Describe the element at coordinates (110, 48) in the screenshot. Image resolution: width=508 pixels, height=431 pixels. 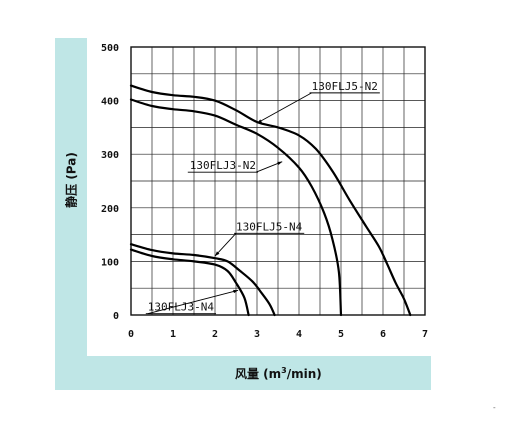
I see `y-tick-label: 500` at that location.